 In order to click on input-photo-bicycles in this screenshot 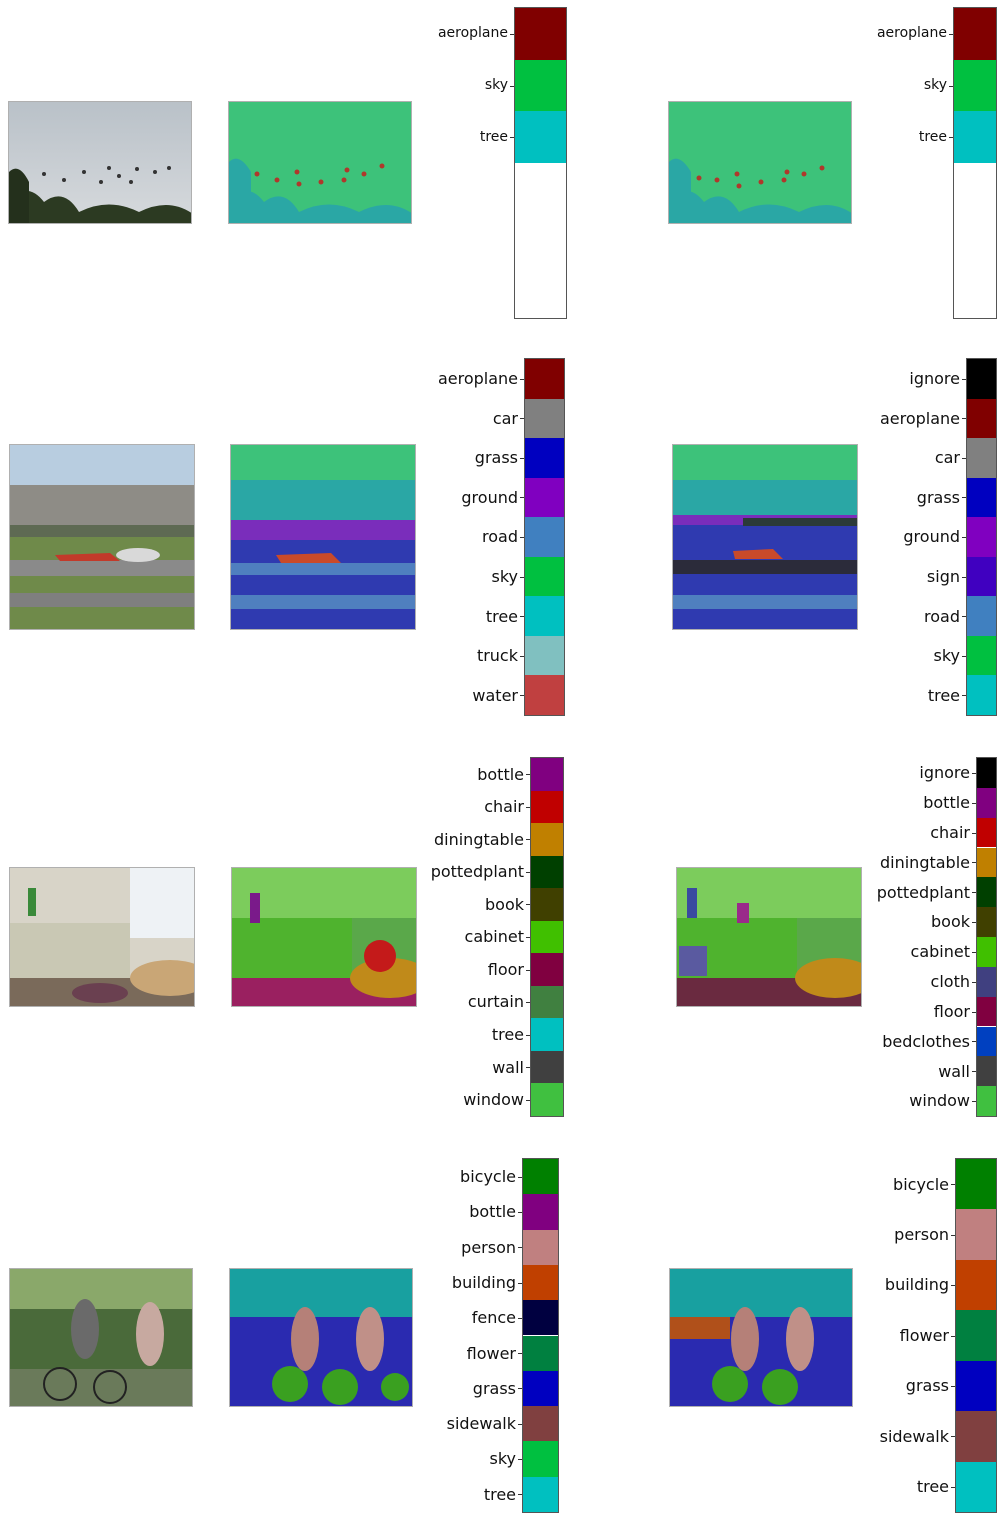, I will do `click(101, 1337)`.